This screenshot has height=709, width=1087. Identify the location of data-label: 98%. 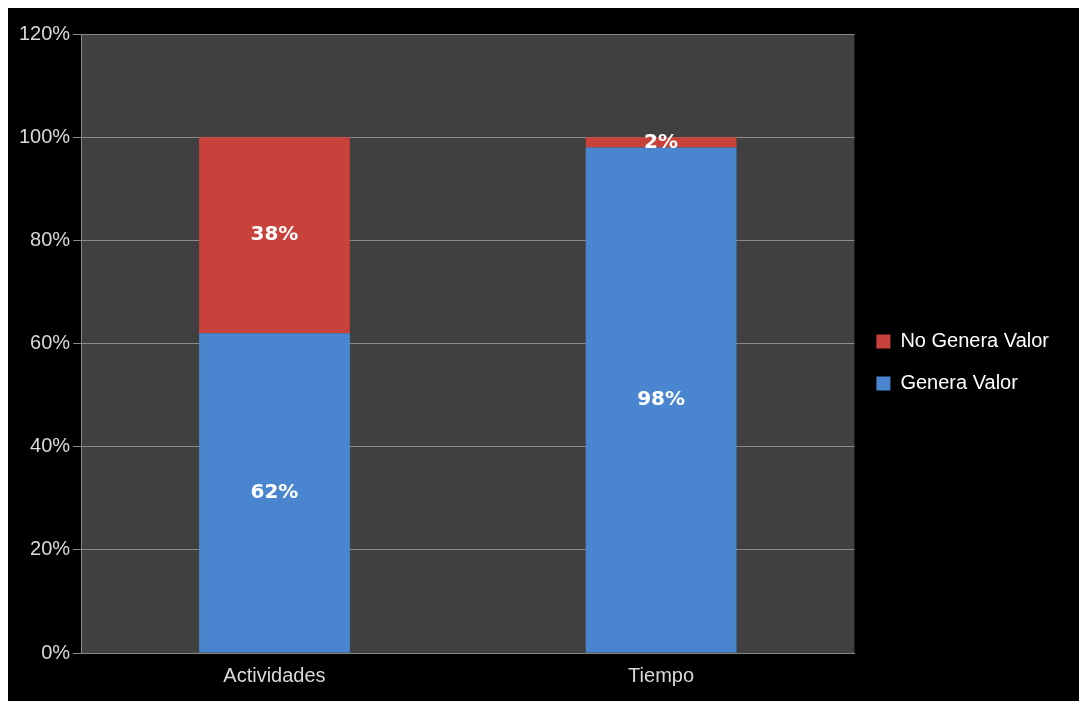
(661, 398).